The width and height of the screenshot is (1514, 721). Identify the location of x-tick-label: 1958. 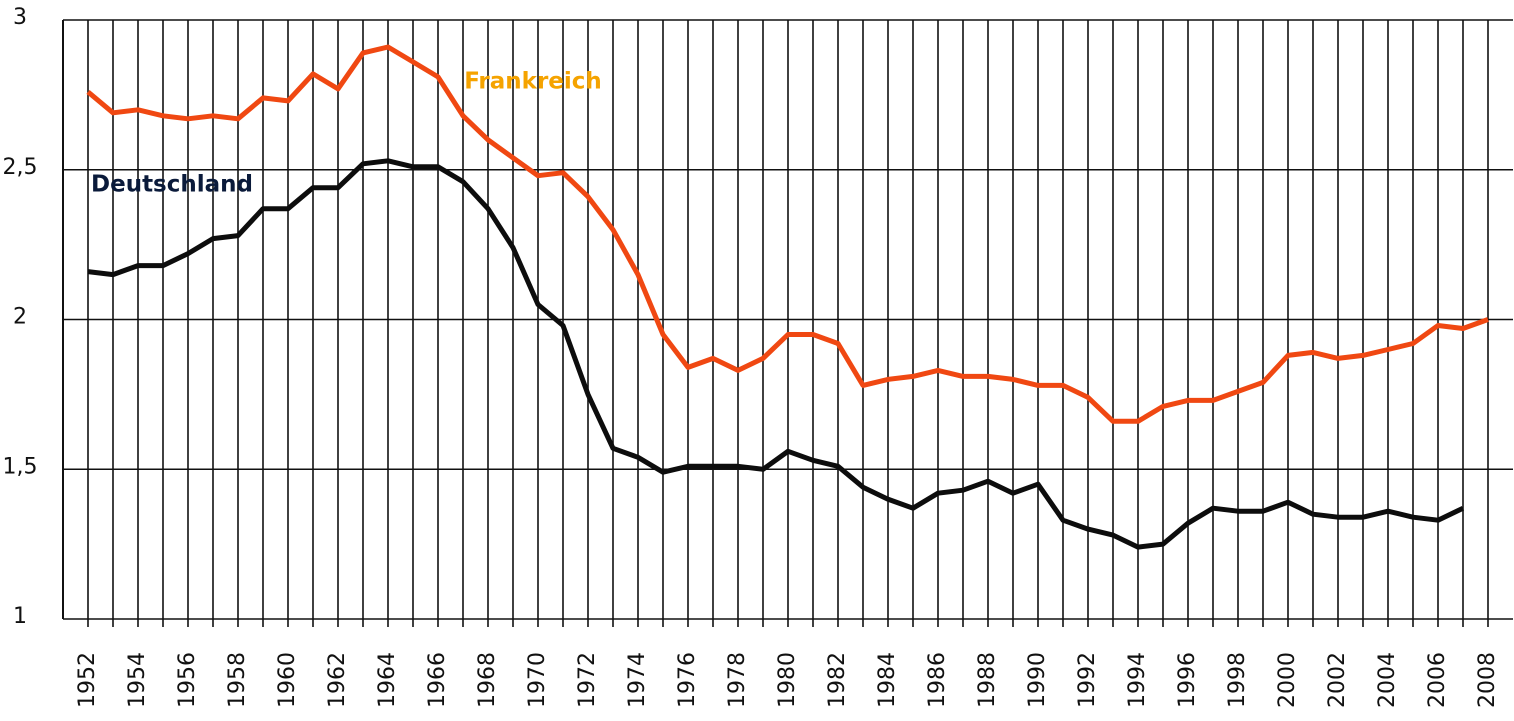
(237, 680).